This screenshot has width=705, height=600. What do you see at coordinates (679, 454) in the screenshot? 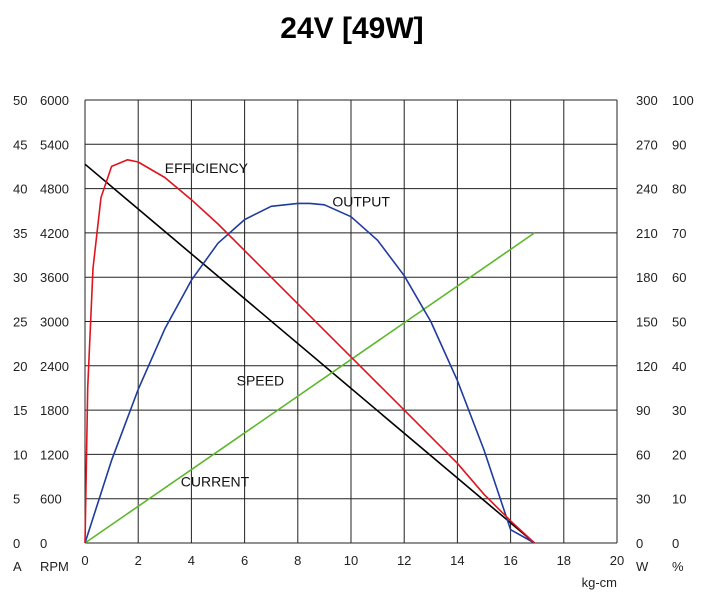
I see `y-tick-label-efficiency-pct: 20` at bounding box center [679, 454].